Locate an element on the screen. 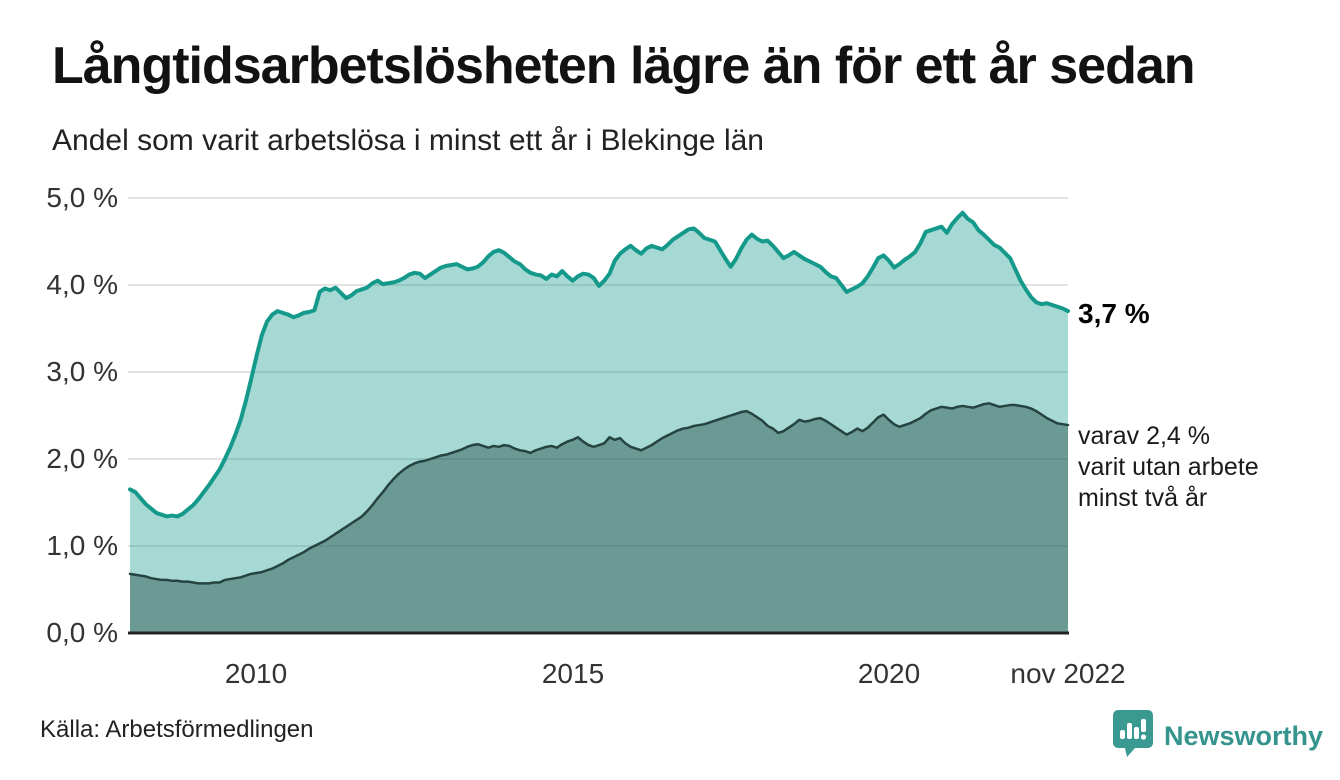  newsworthy-logo: Newsworthy is located at coordinates (1217, 736).